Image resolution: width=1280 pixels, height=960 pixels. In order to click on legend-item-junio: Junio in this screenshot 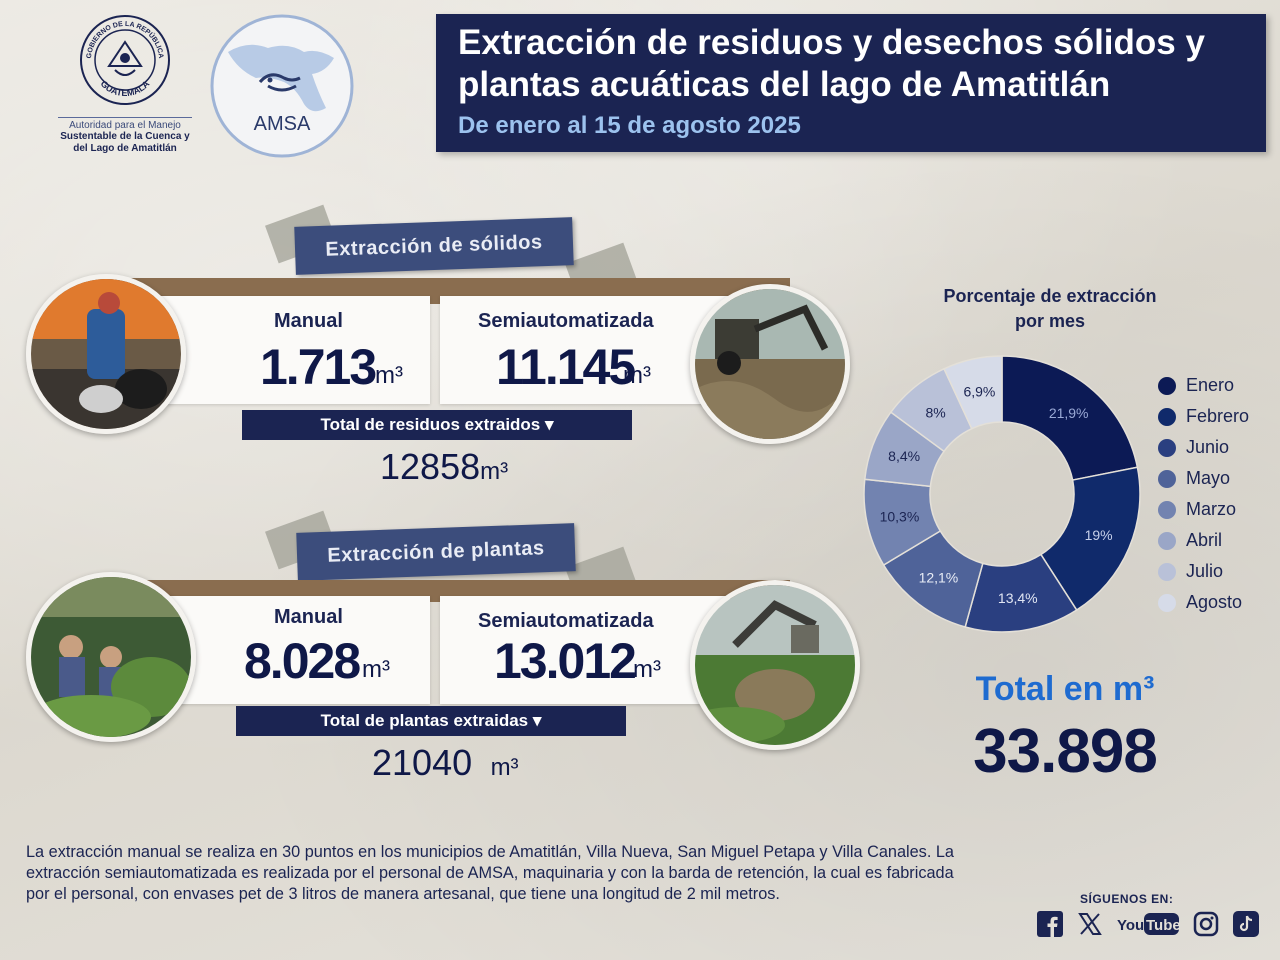, I will do `click(1203, 447)`.